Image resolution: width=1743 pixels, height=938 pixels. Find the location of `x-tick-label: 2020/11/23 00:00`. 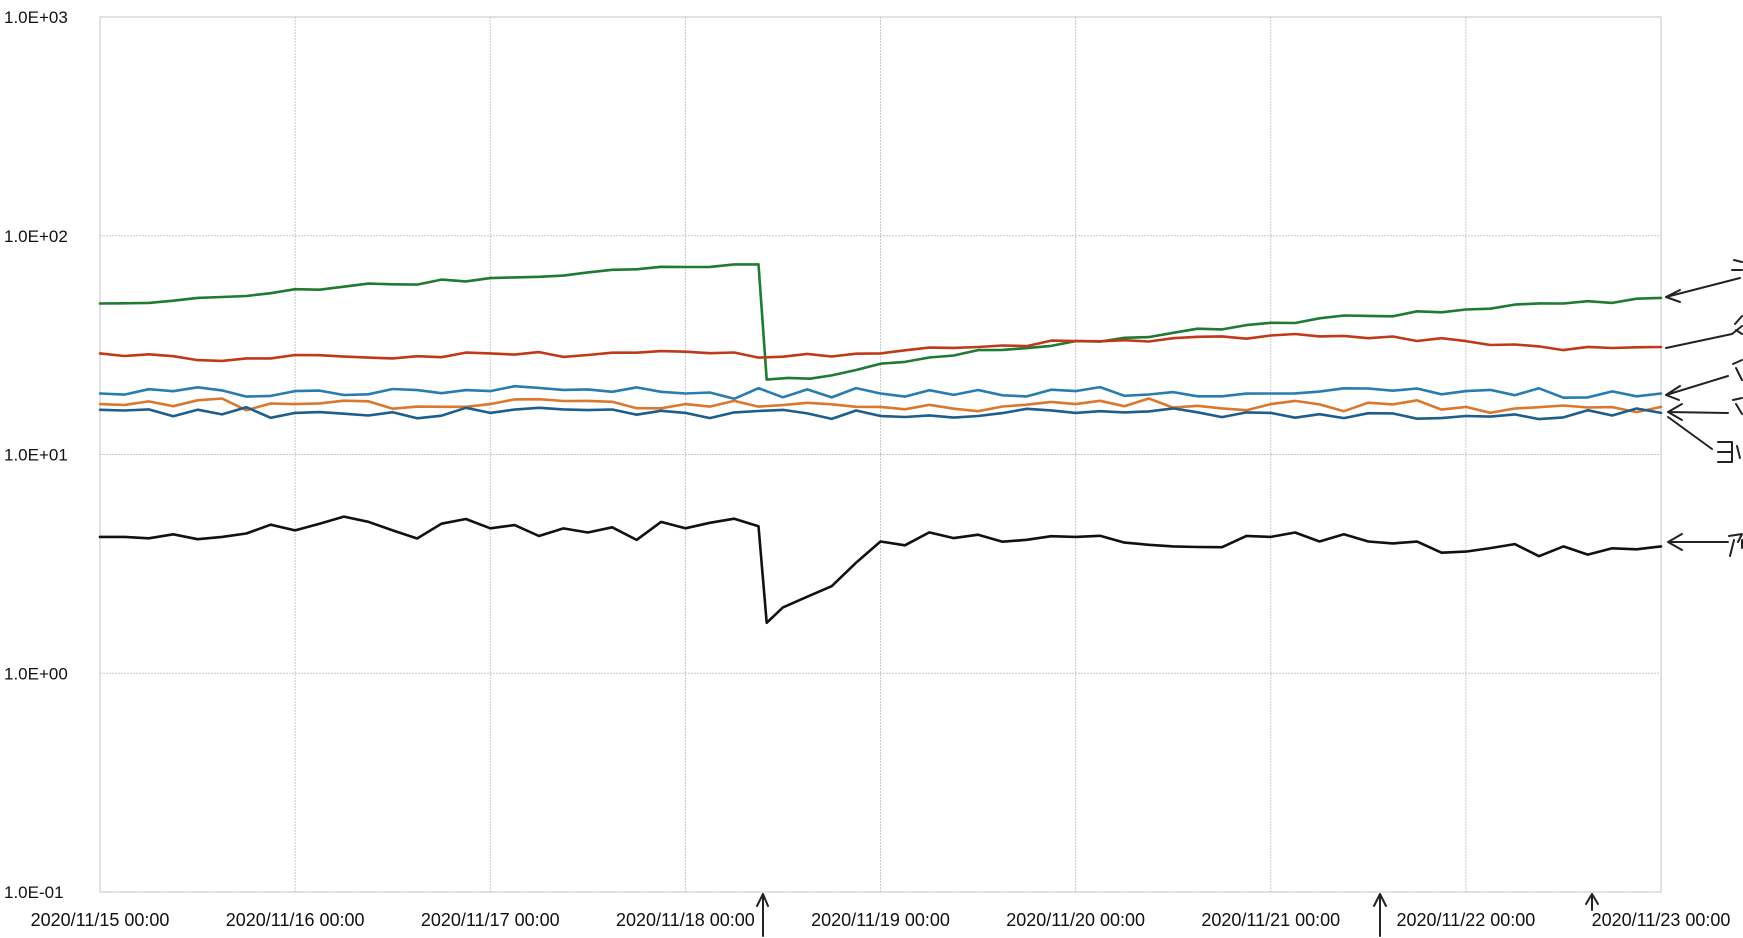

x-tick-label: 2020/11/23 00:00 is located at coordinates (1661, 920).